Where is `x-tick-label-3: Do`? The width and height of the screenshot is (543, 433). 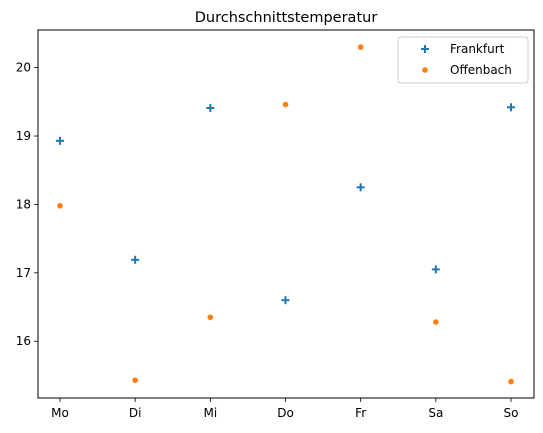 x-tick-label-3: Do is located at coordinates (285, 413).